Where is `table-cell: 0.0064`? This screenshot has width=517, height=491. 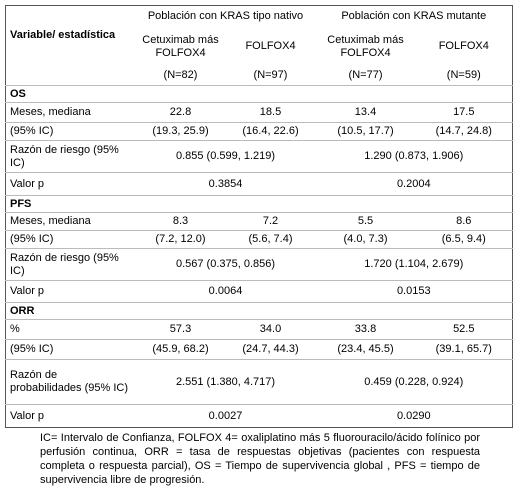 table-cell: 0.0064 is located at coordinates (225, 291).